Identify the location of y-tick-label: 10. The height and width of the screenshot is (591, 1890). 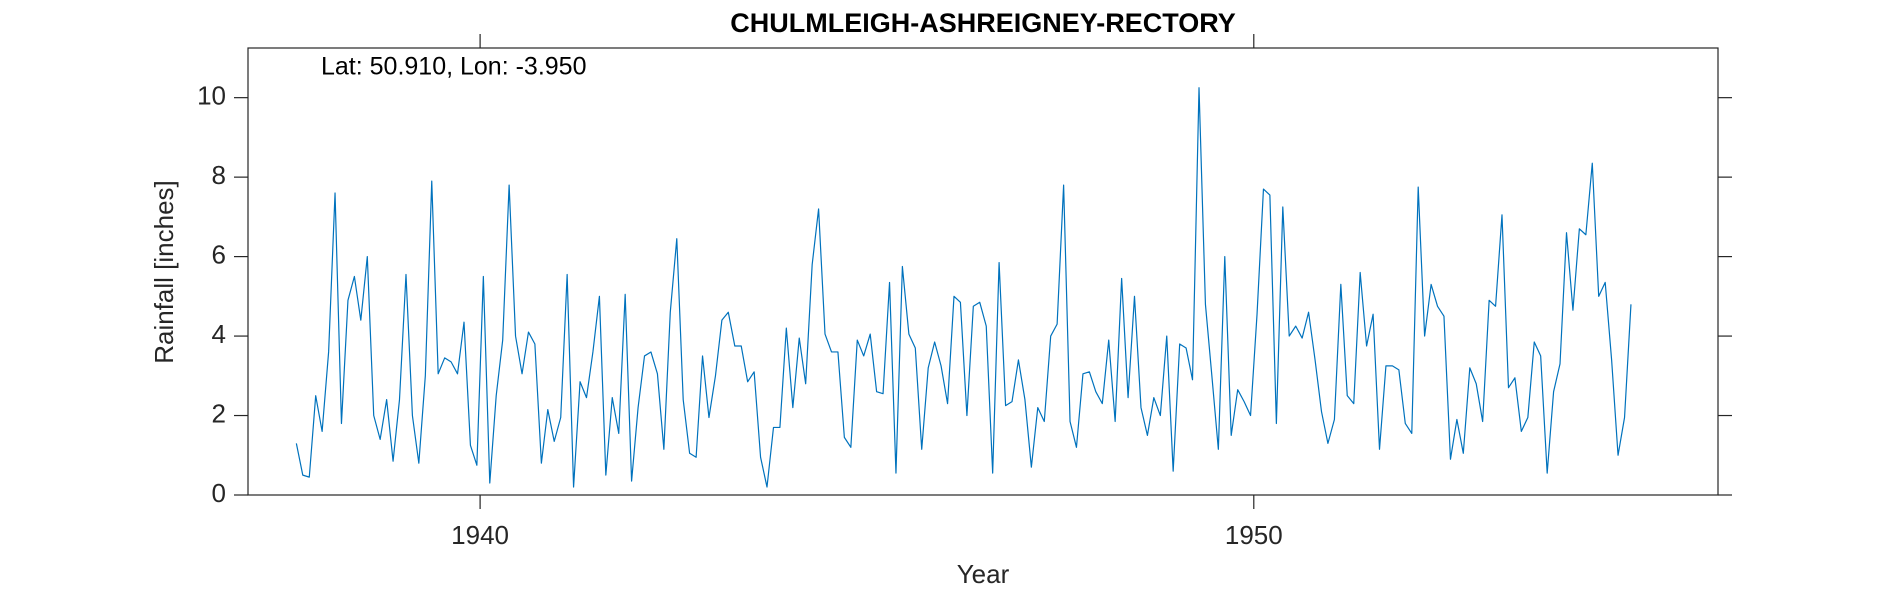
(211, 96).